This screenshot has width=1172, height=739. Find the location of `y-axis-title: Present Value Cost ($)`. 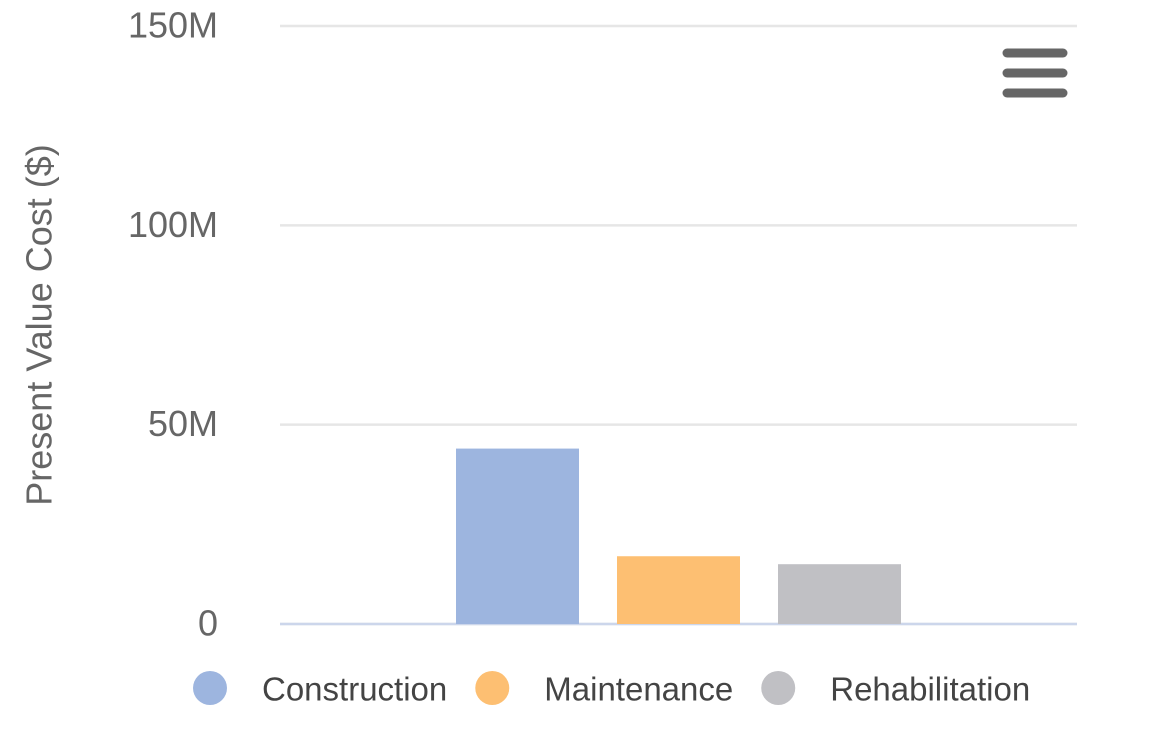

y-axis-title: Present Value Cost ($) is located at coordinates (39, 325).